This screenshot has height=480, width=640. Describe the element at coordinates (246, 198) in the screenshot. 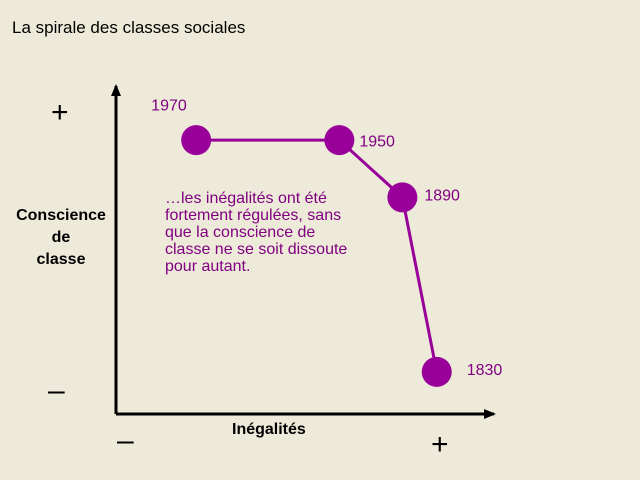

I see `annotation-line-1: …les inégalités ont été` at that location.